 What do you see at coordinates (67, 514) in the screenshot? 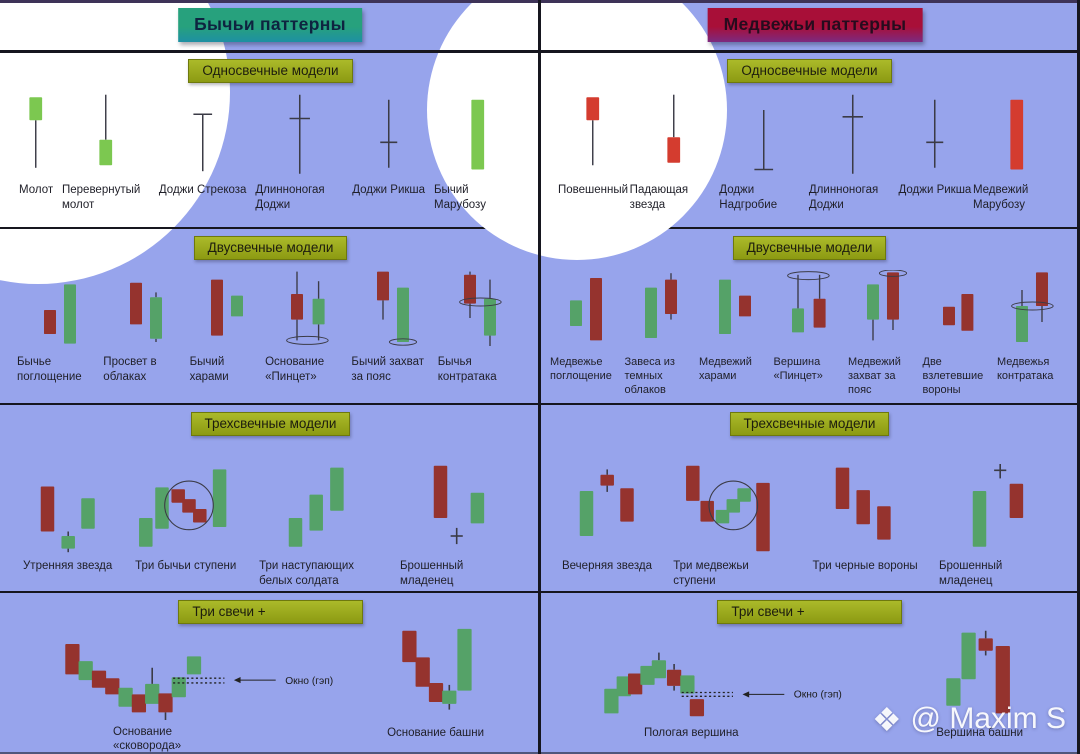
I see `pattern: Утренняя звезда` at bounding box center [67, 514].